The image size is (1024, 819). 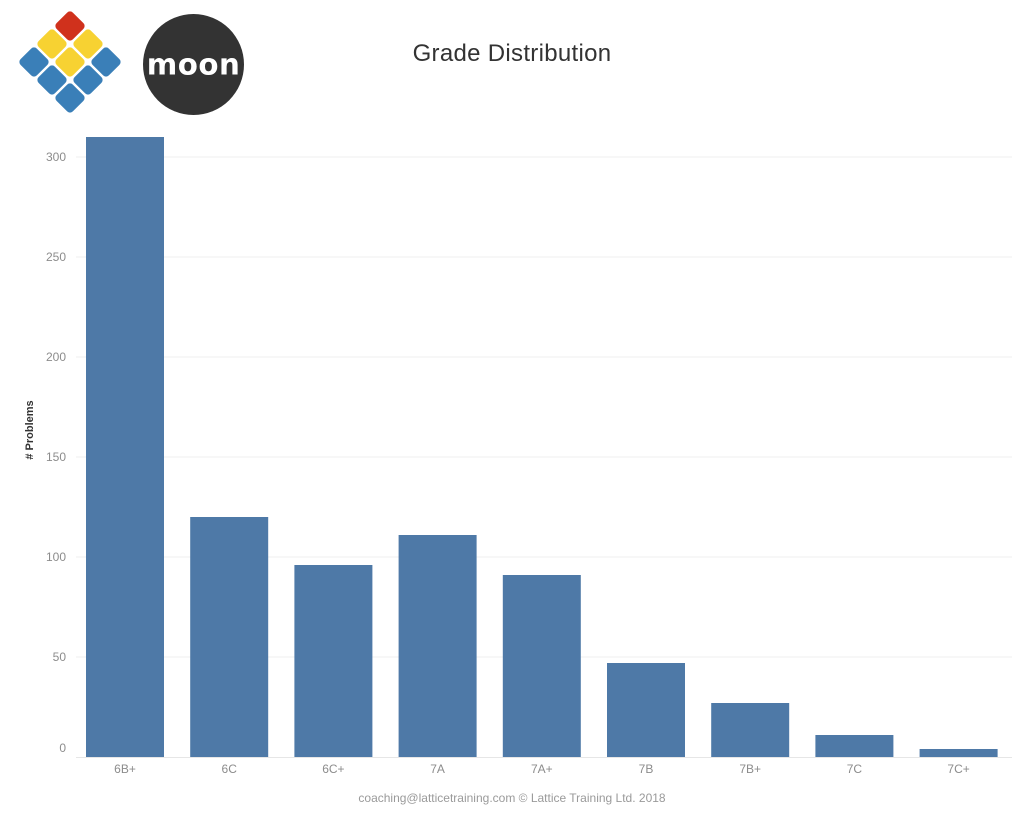 What do you see at coordinates (750, 769) in the screenshot?
I see `x-tick-label: 7B+` at bounding box center [750, 769].